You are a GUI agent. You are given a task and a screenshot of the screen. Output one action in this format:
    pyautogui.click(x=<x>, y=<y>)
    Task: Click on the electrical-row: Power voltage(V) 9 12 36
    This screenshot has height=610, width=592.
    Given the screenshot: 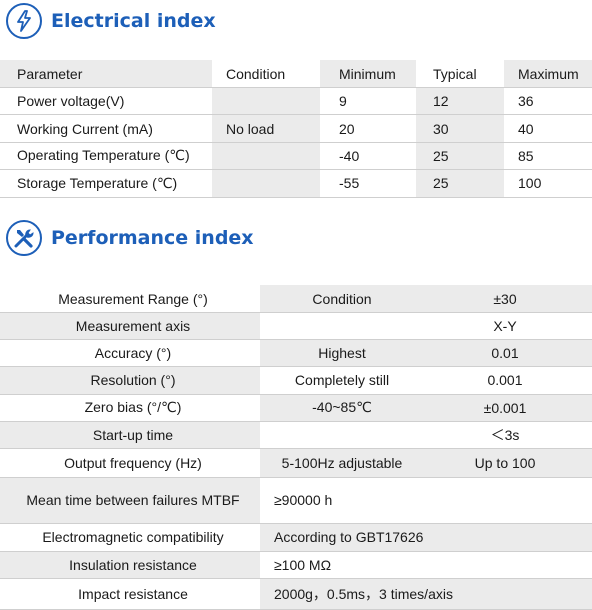 What is the action you would take?
    pyautogui.click(x=296, y=102)
    